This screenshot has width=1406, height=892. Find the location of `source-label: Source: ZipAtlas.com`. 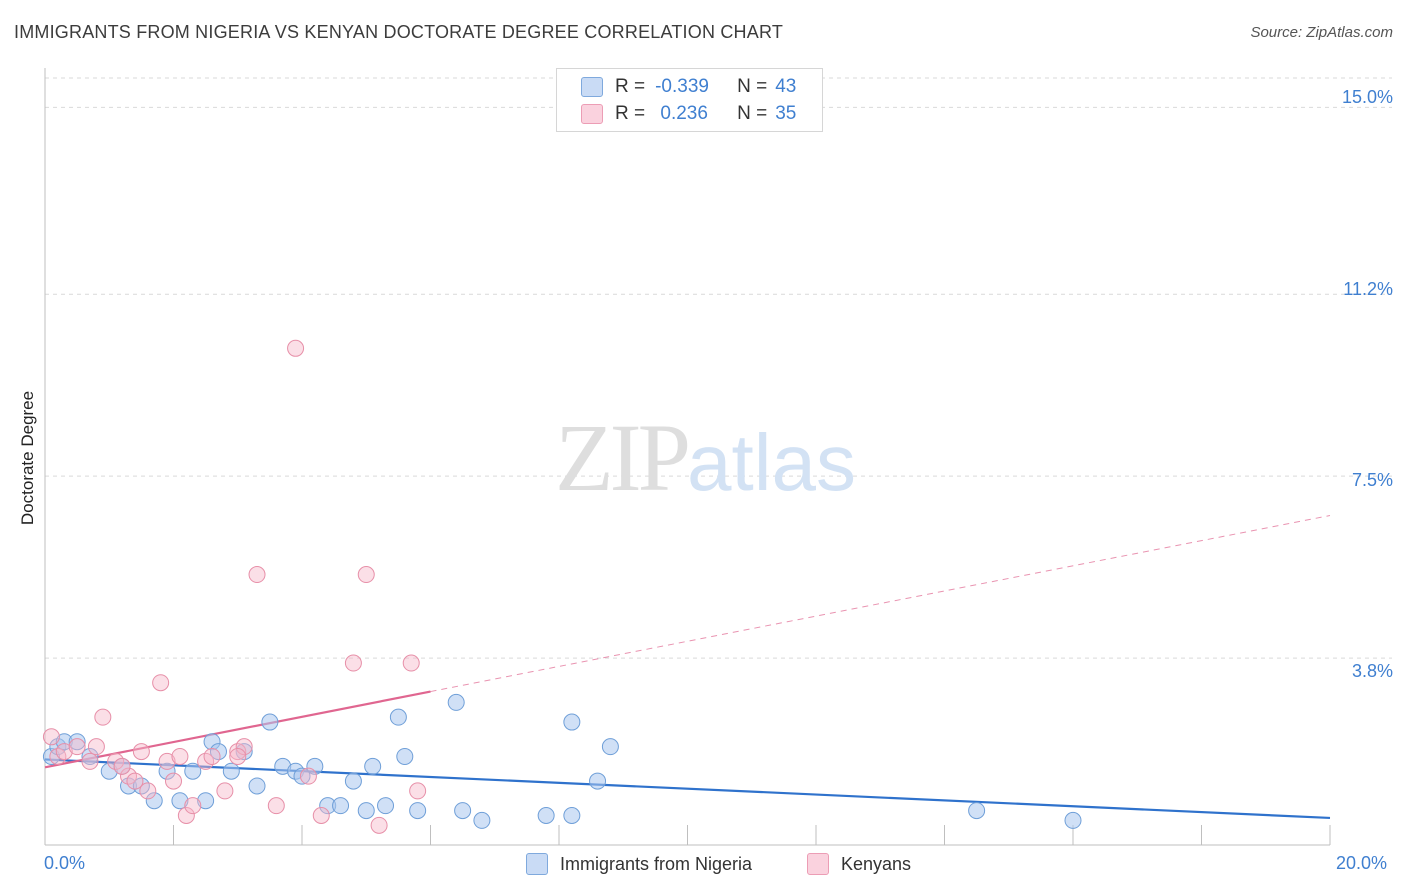

source-label: Source: ZipAtlas.com is located at coordinates (1321, 32).